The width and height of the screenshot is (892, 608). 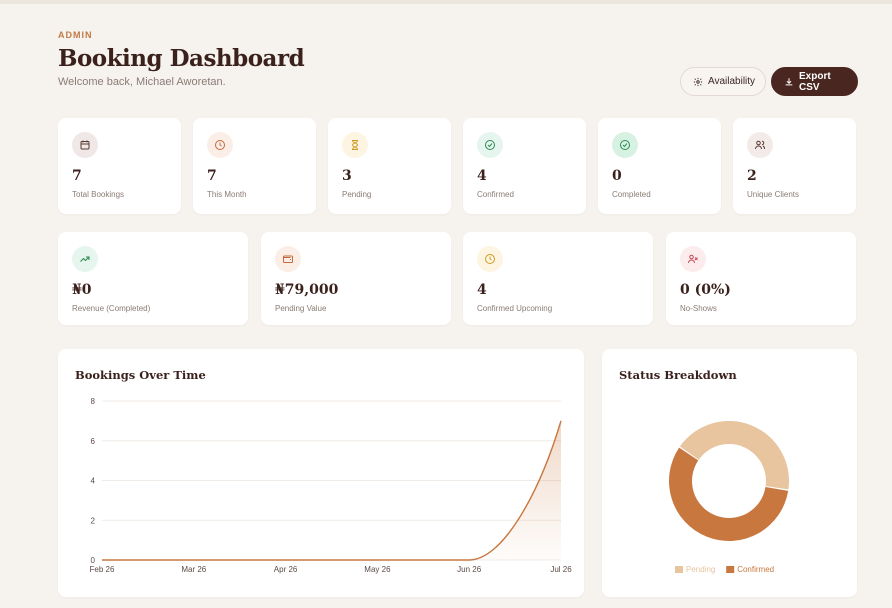 What do you see at coordinates (469, 569) in the screenshot?
I see `x-tick-label: Jun 26` at bounding box center [469, 569].